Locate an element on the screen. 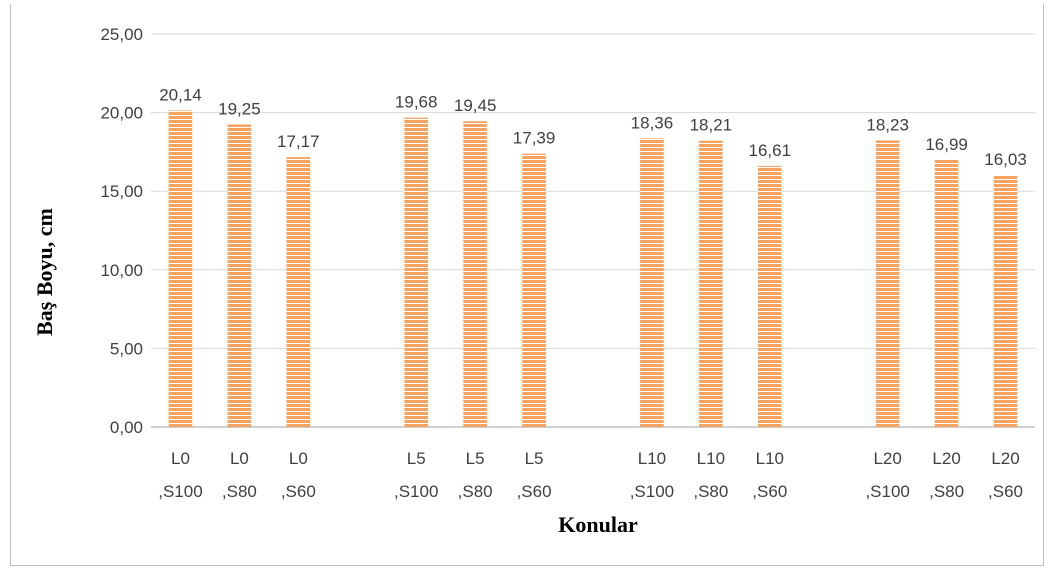  y-tick-label: 25,00 is located at coordinates (121, 34).